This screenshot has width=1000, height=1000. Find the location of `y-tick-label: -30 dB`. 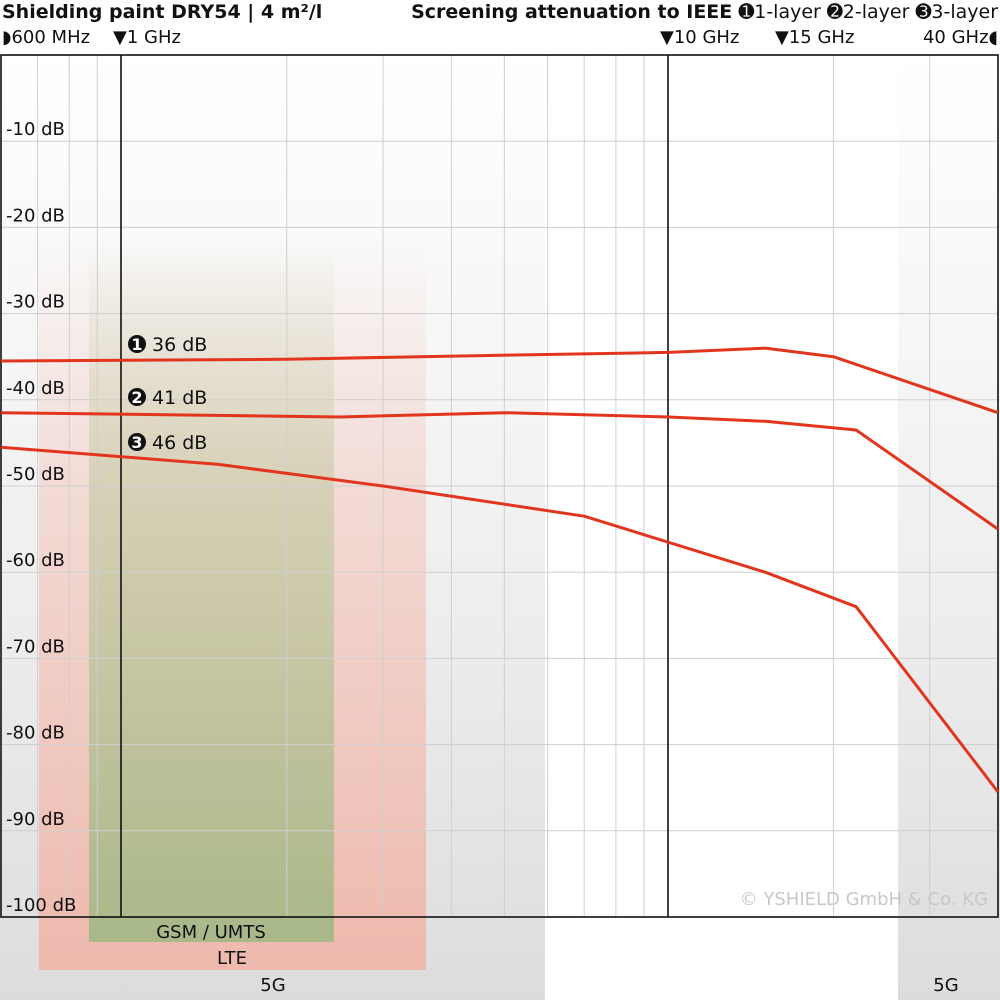

y-tick-label: -30 dB is located at coordinates (35, 302).